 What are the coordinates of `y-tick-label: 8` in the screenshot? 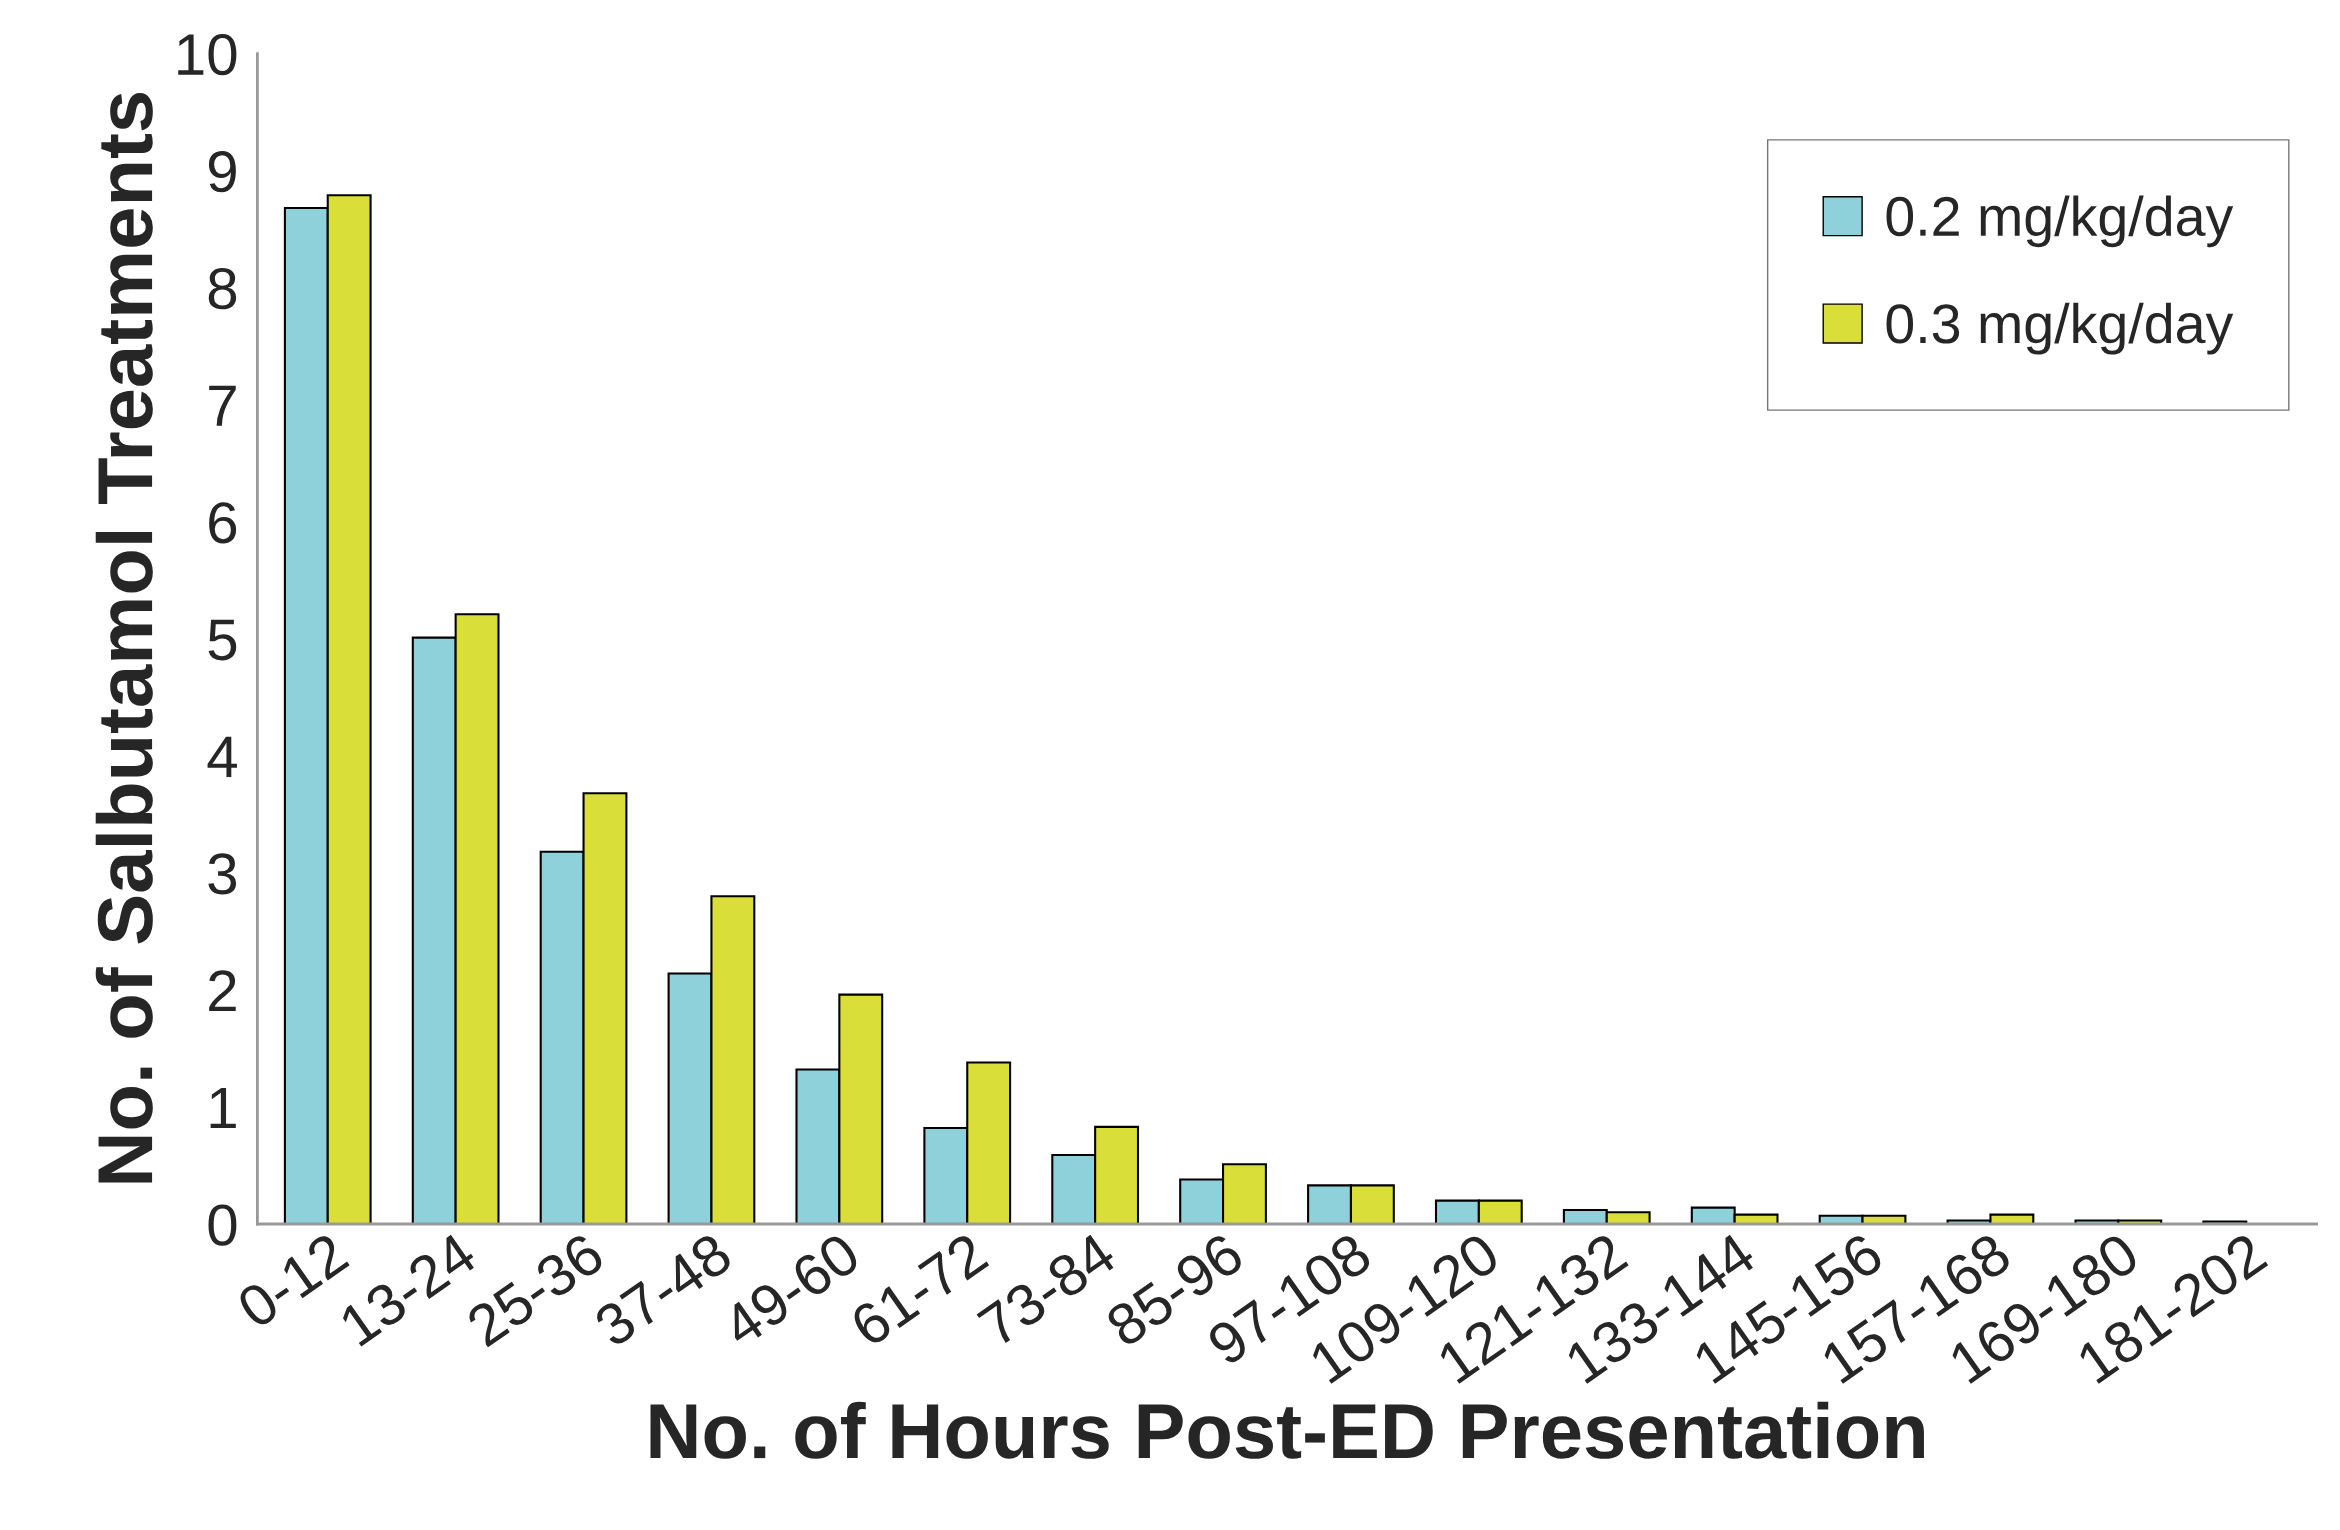 It's located at (222, 289).